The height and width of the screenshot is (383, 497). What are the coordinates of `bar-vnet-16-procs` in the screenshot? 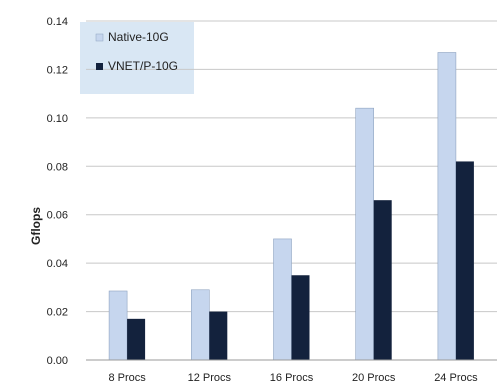 It's located at (300, 317).